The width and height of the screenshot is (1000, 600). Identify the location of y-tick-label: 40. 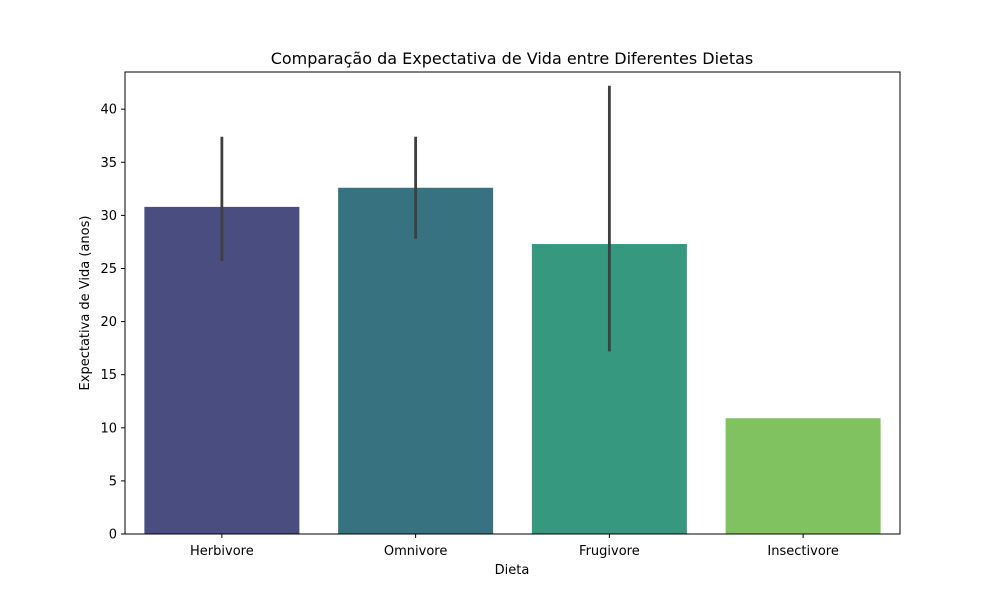
(108, 110).